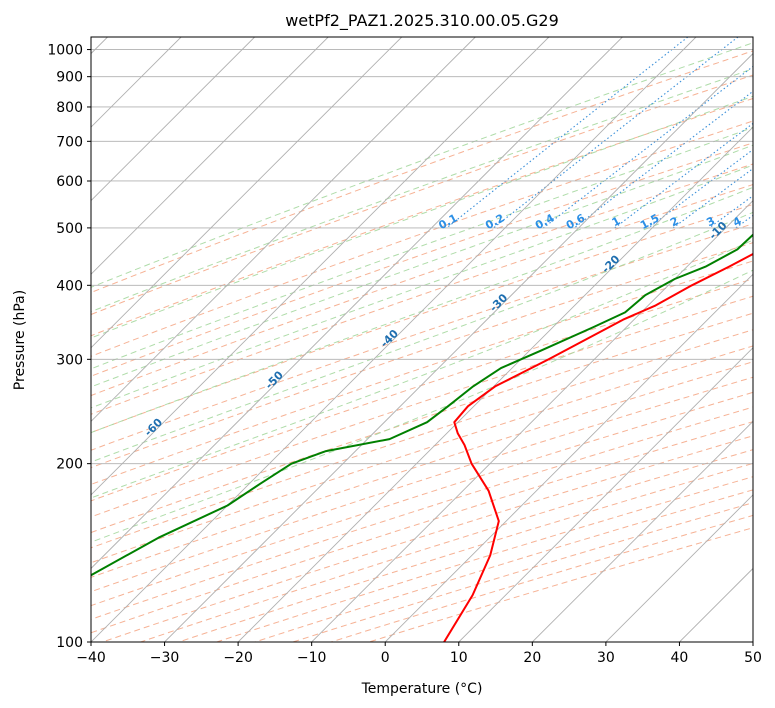 Image resolution: width=775 pixels, height=708 pixels. I want to click on y-tick-label: 100, so click(69, 643).